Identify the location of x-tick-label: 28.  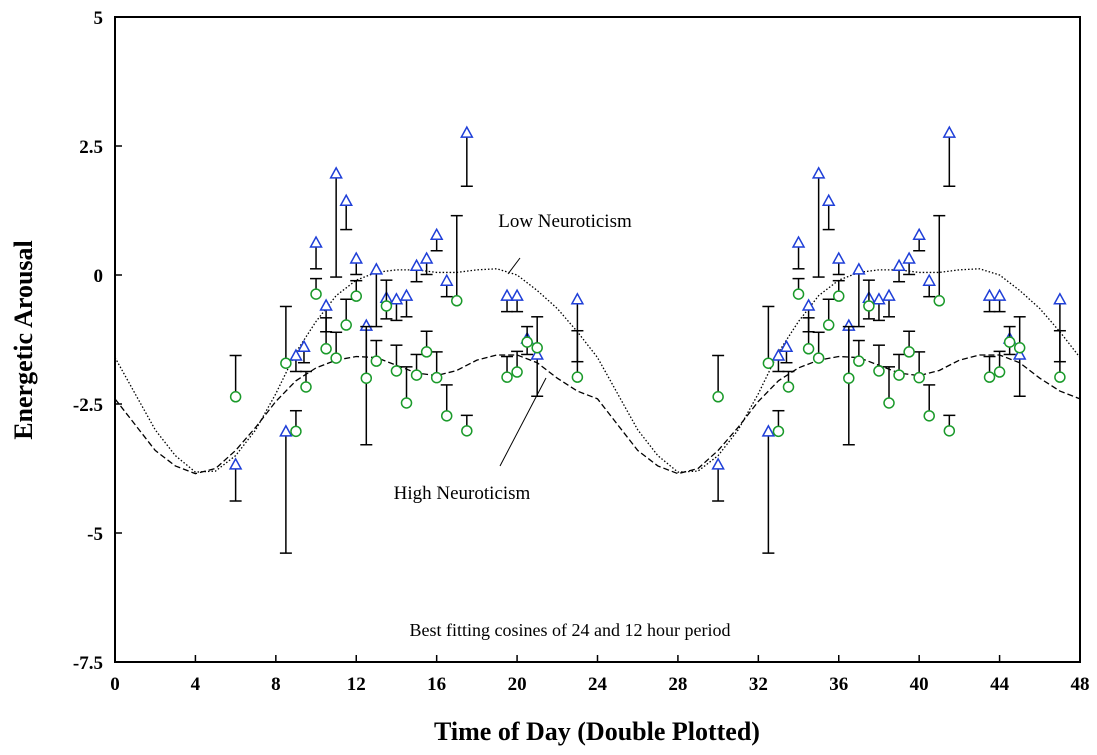
(677, 684).